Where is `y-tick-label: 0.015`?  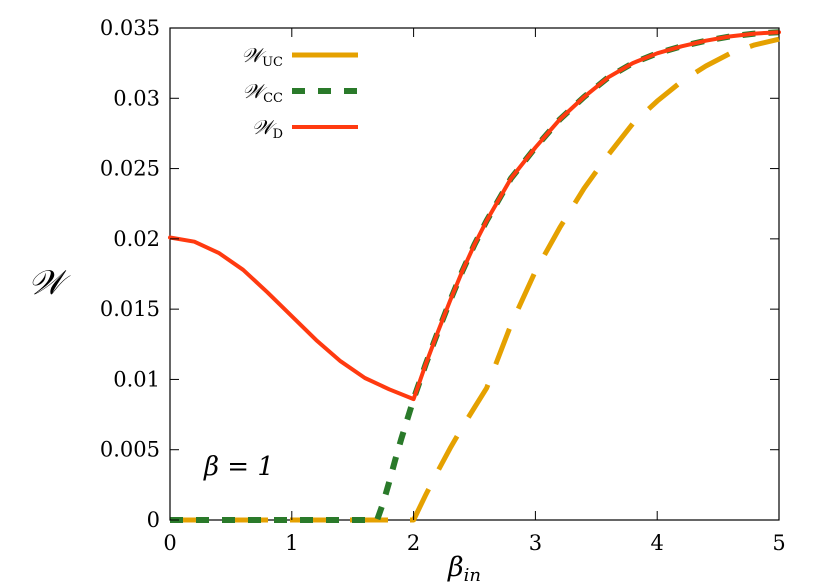 y-tick-label: 0.015 is located at coordinates (130, 309).